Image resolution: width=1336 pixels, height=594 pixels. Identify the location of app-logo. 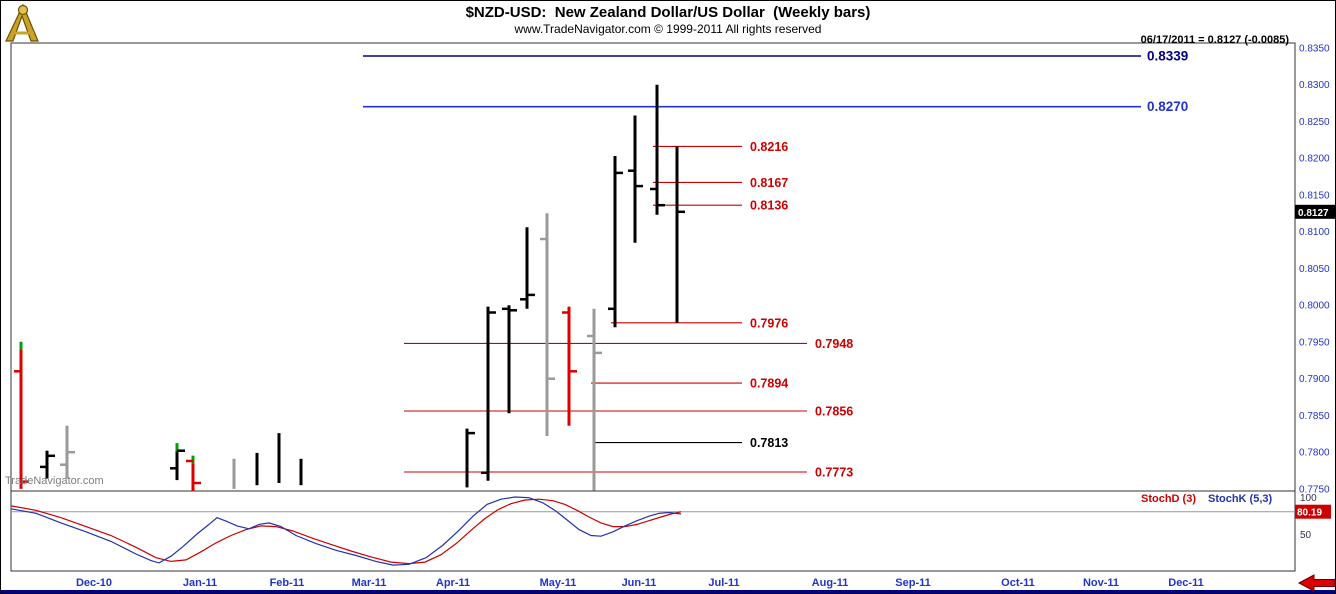
(23, 25).